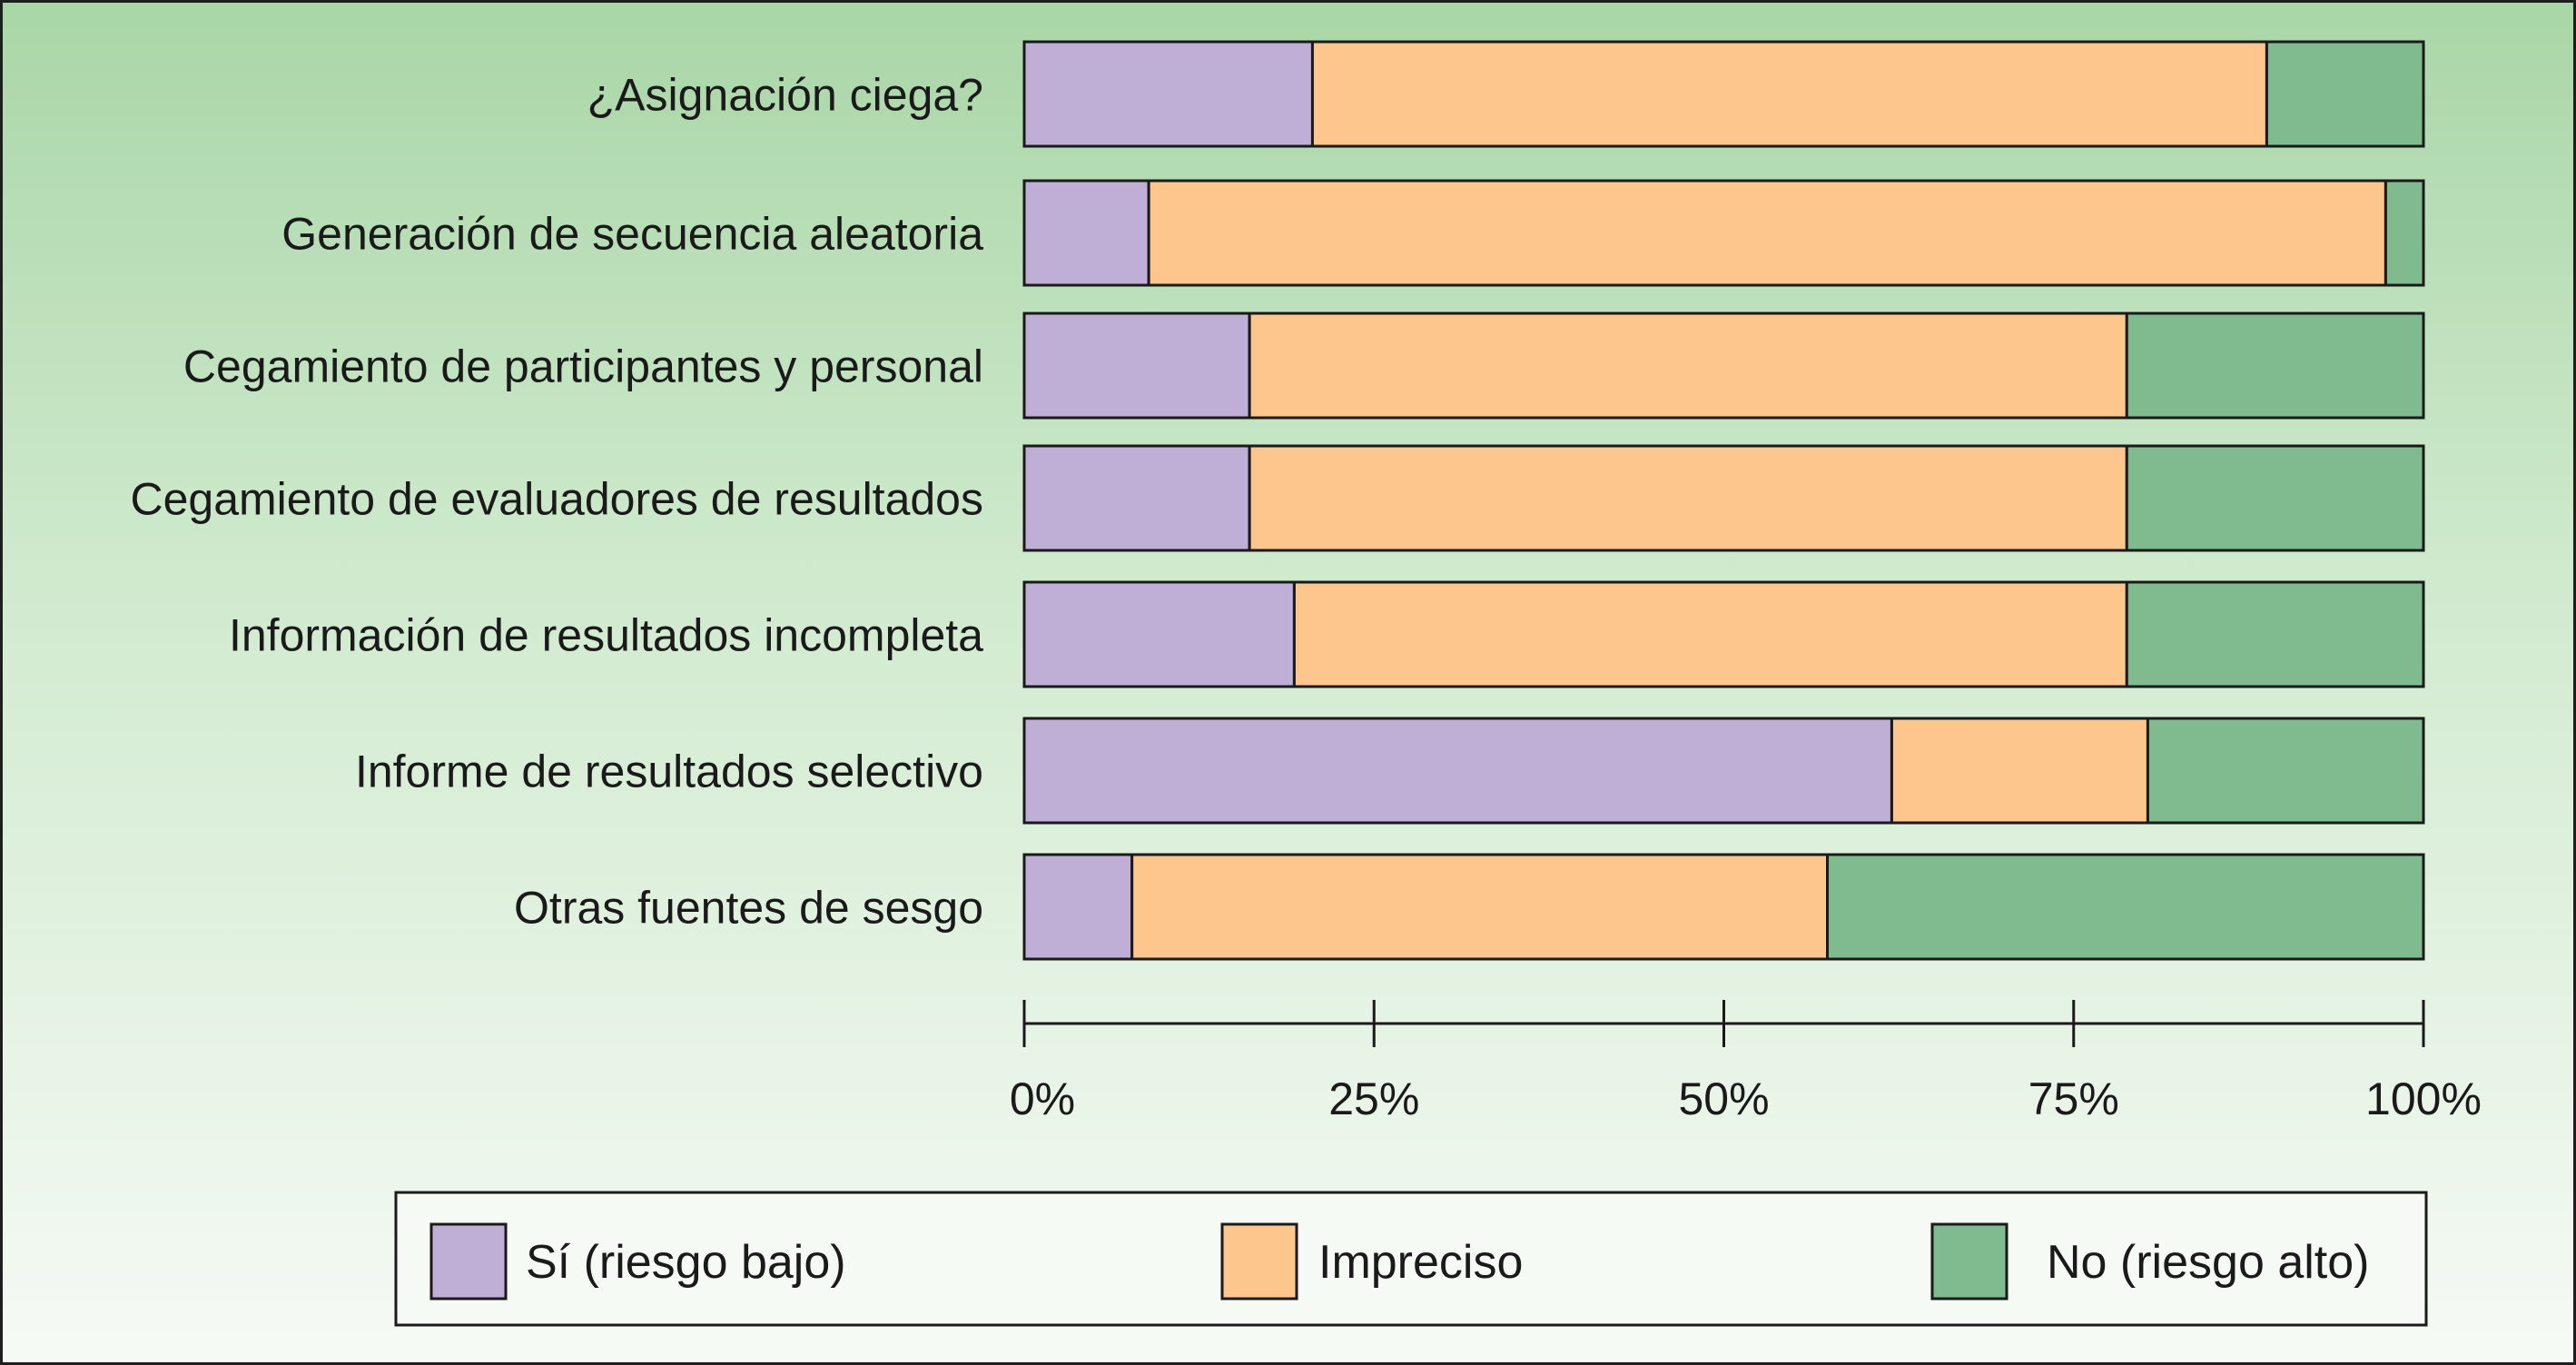 Image resolution: width=2576 pixels, height=1365 pixels. I want to click on x-tick-label: 75%, so click(2073, 1098).